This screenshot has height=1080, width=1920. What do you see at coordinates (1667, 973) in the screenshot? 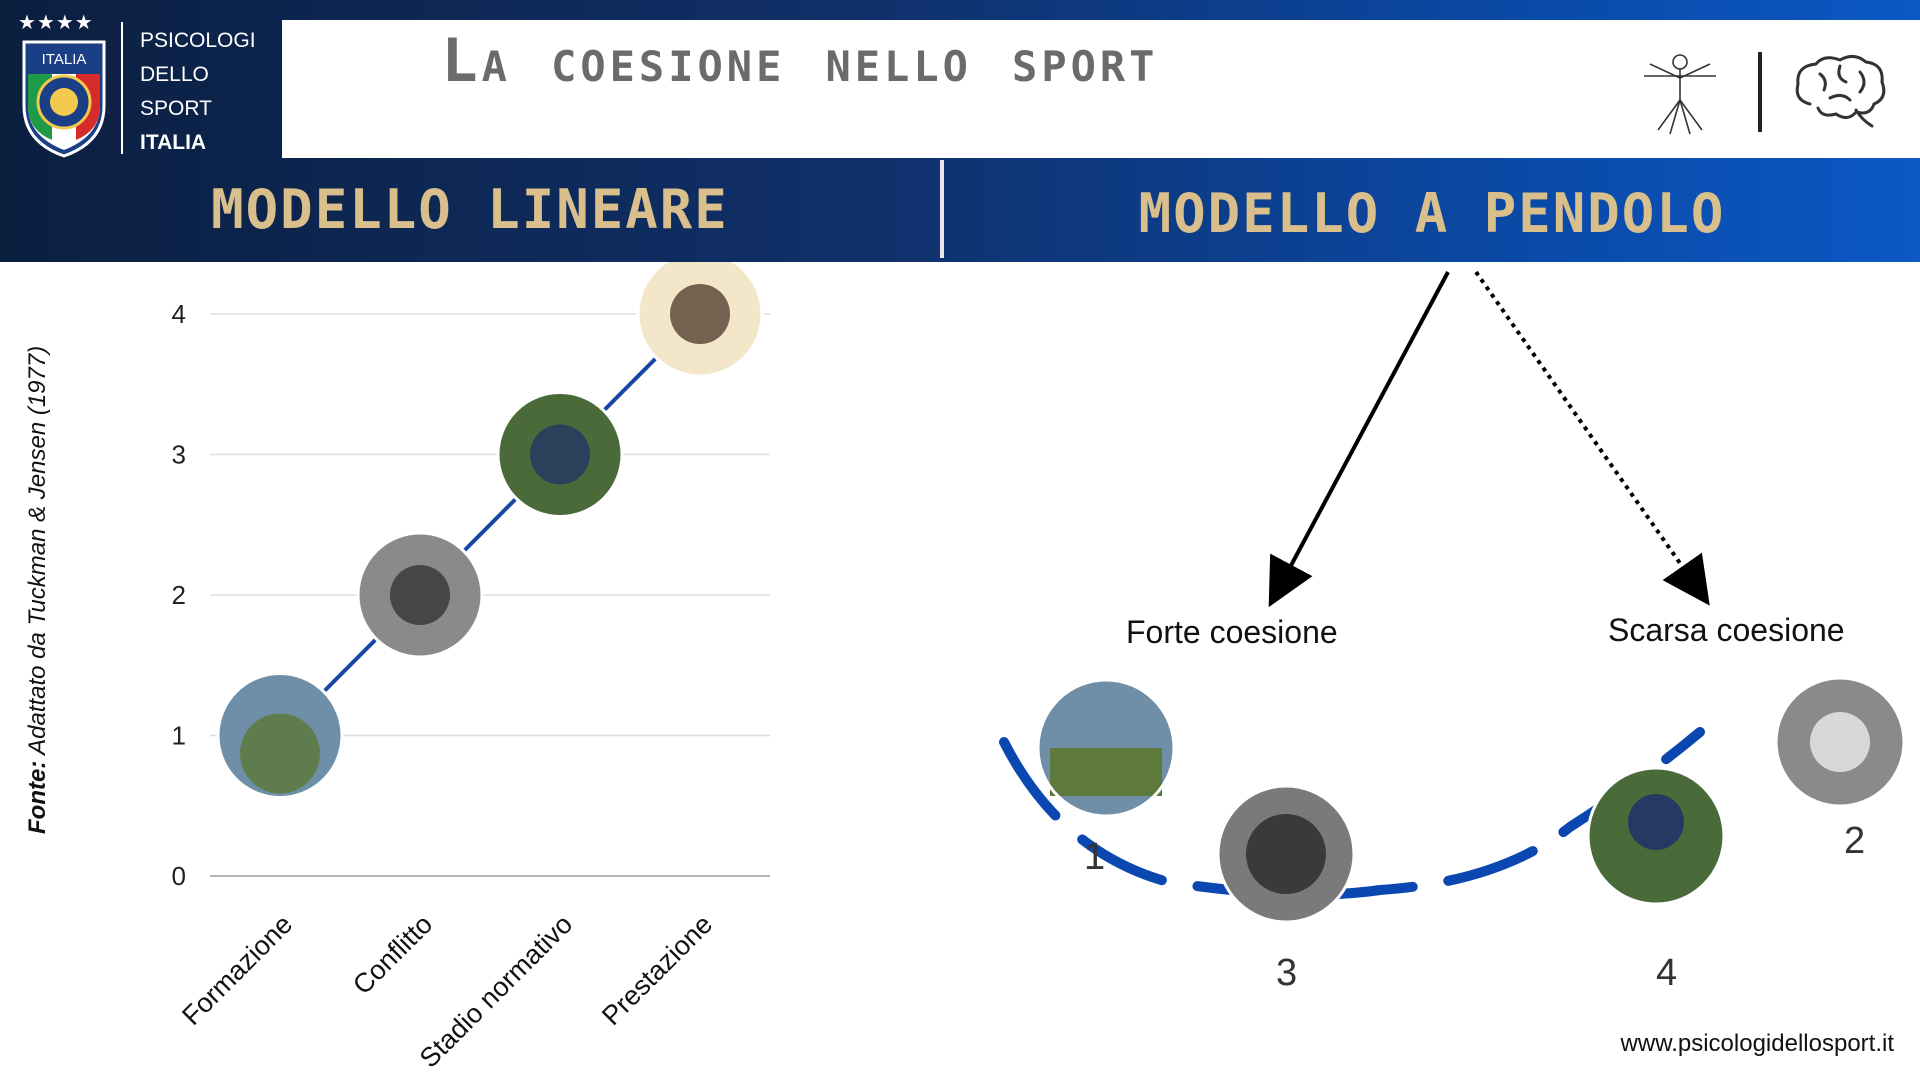
I see `position-number-4: 4` at bounding box center [1667, 973].